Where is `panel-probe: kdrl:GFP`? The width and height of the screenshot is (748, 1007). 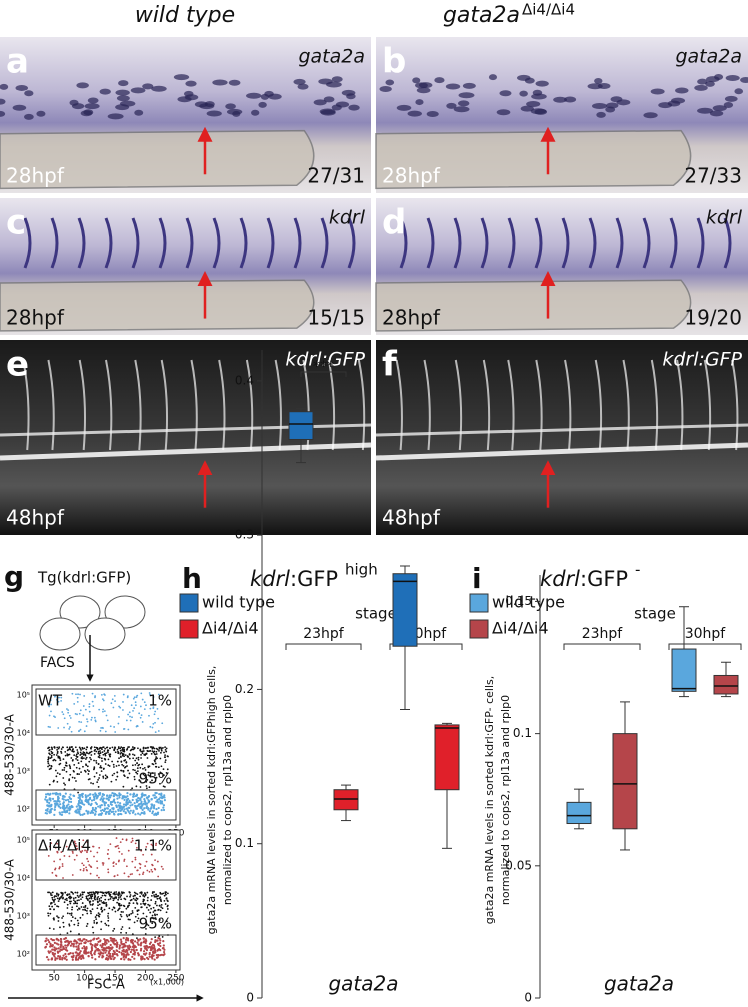 panel-probe: kdrl:GFP is located at coordinates (702, 360).